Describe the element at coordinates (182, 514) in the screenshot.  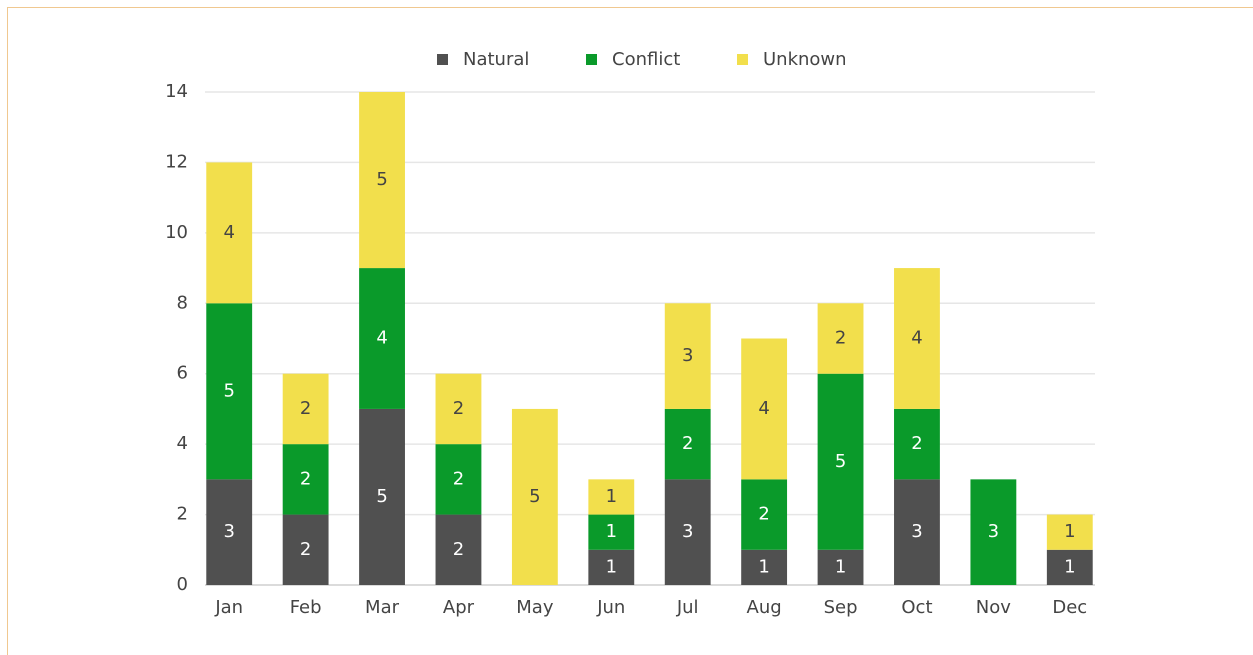
I see `y-tick-label: 2` at that location.